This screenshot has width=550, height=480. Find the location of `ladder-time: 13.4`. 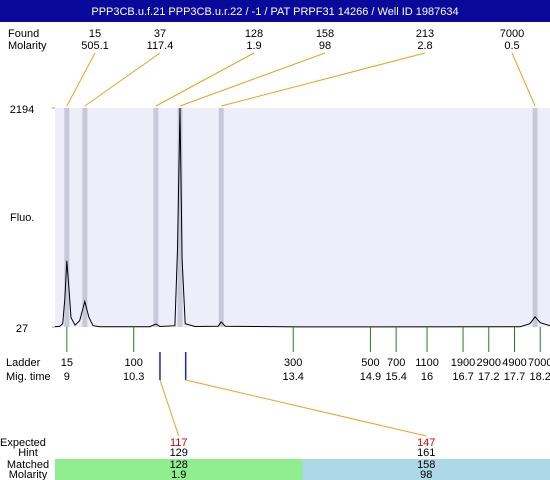

ladder-time: 13.4 is located at coordinates (293, 377).